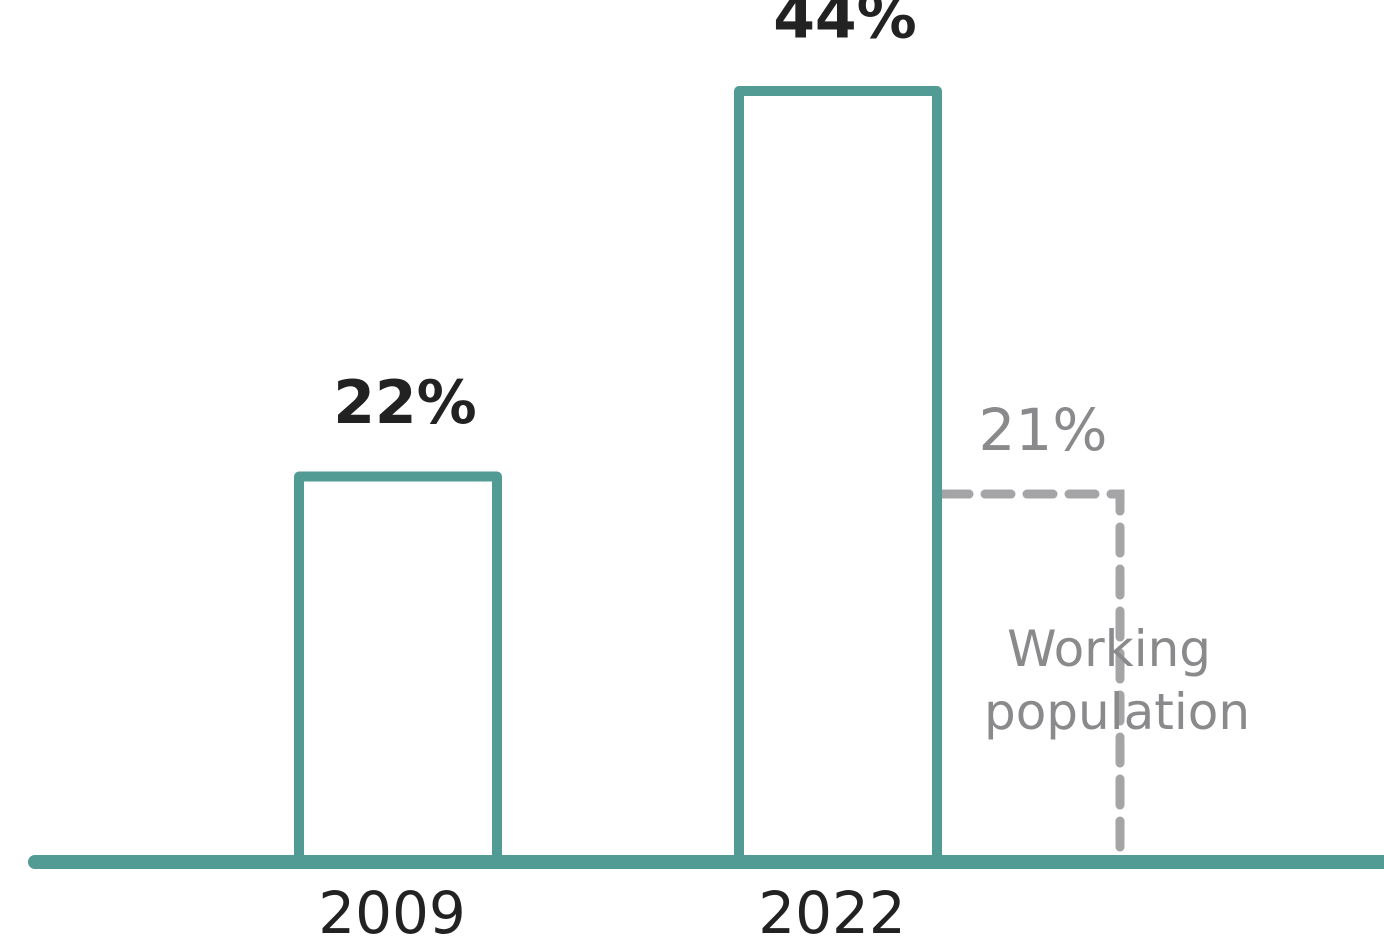 The image size is (1384, 951). What do you see at coordinates (1117, 680) in the screenshot?
I see `reference-label: Working population` at bounding box center [1117, 680].